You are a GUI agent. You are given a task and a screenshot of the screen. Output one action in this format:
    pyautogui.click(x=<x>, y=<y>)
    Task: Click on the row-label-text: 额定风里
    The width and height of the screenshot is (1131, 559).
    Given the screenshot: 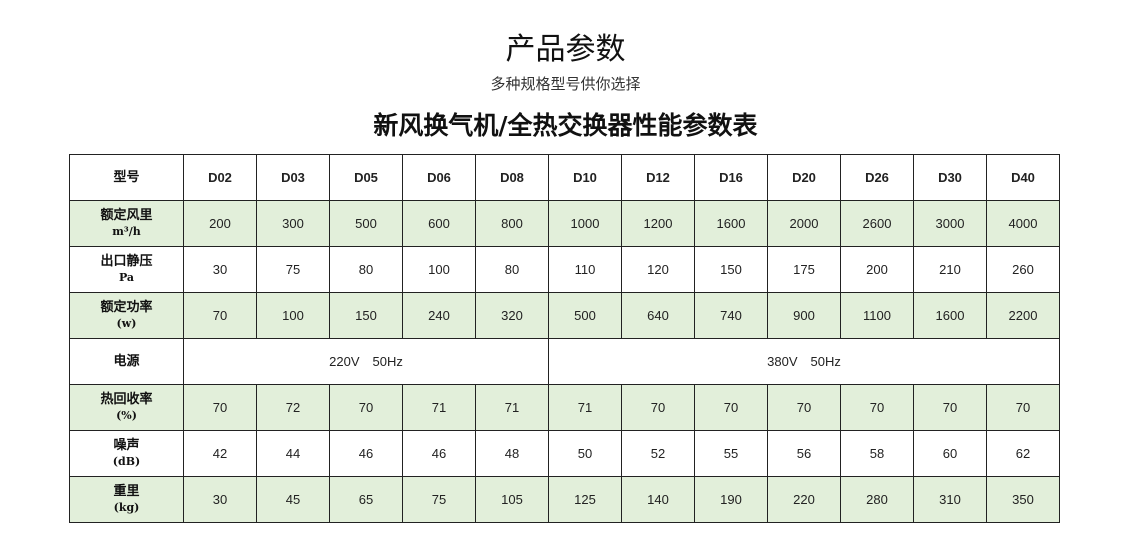 What is the action you would take?
    pyautogui.click(x=126, y=215)
    